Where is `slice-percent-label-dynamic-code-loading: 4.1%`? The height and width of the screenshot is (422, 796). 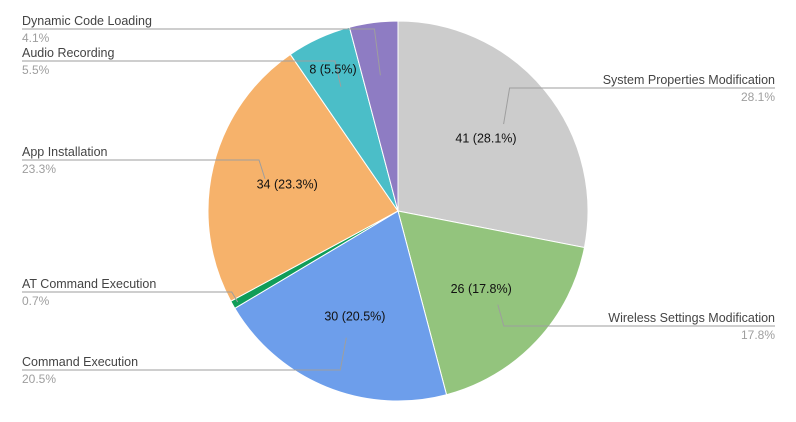
slice-percent-label-dynamic-code-loading: 4.1% is located at coordinates (36, 38).